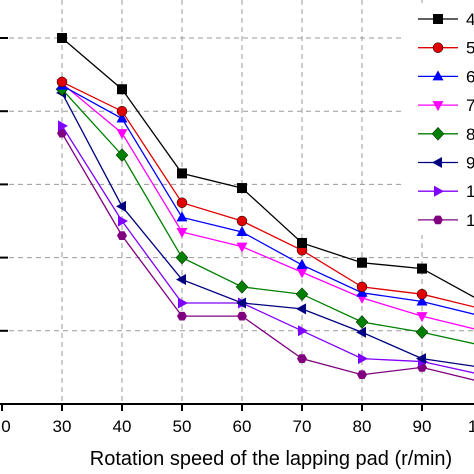 The height and width of the screenshot is (474, 474). What do you see at coordinates (362, 426) in the screenshot?
I see `x-tick-label: 80` at bounding box center [362, 426].